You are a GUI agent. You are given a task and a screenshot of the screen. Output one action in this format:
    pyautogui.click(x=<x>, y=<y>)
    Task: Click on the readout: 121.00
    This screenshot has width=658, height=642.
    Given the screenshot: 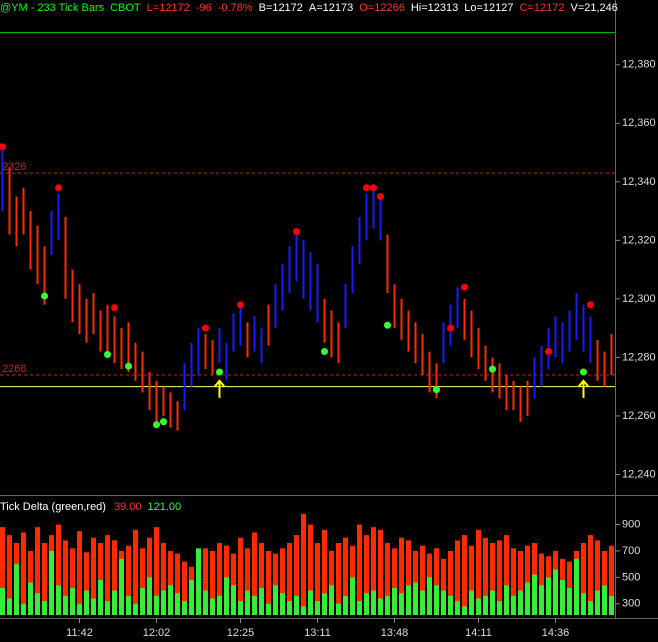 What is the action you would take?
    pyautogui.click(x=165, y=507)
    